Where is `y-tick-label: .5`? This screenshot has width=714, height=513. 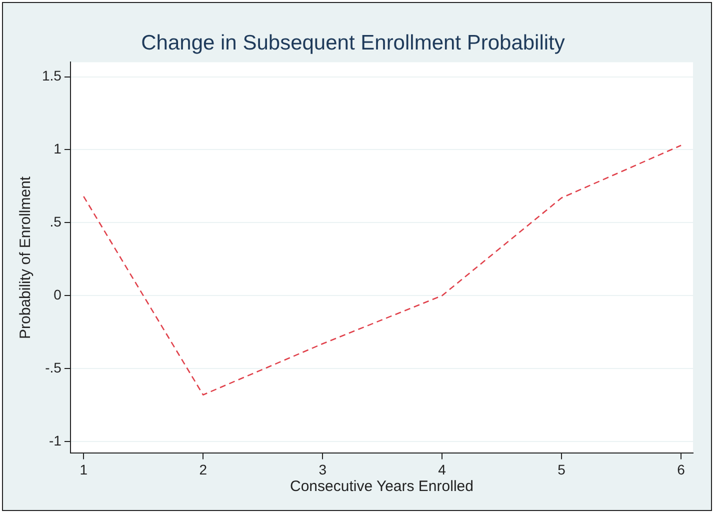
y-tick-label: .5 is located at coordinates (56, 222).